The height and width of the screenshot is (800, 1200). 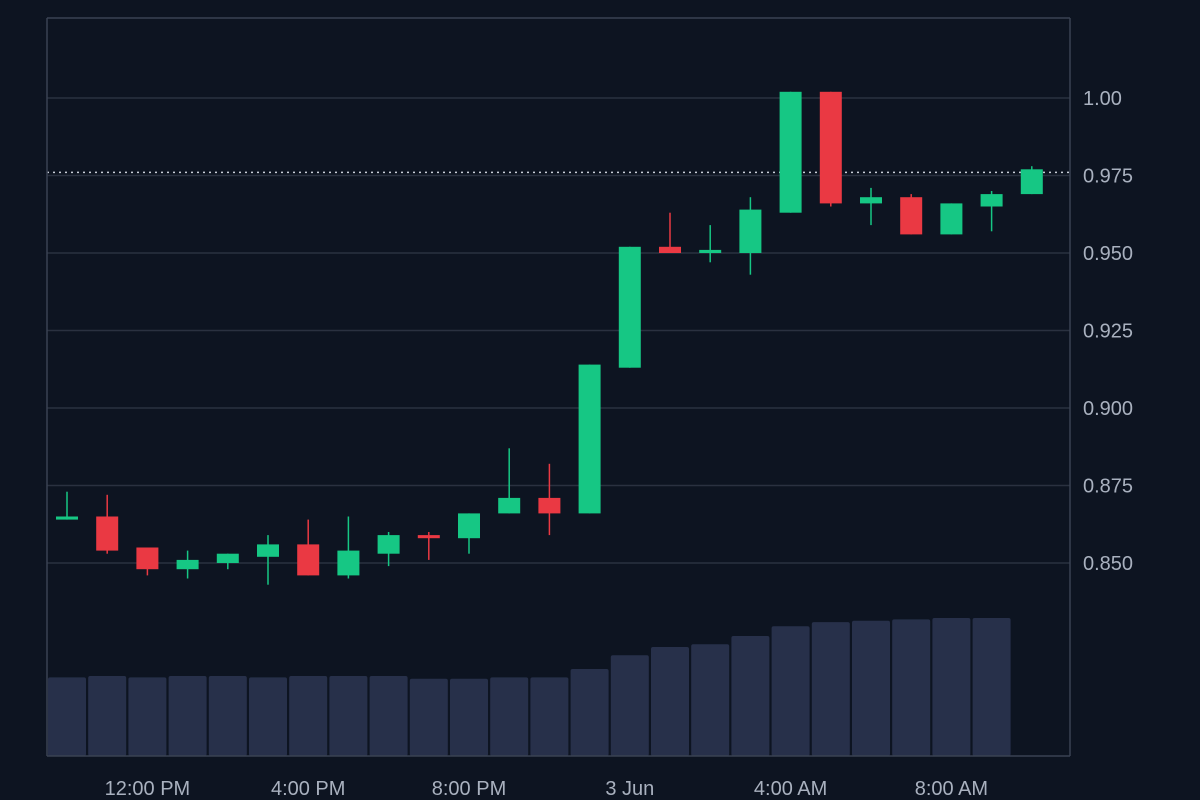 I want to click on x-tick-label: 4:00 PM, so click(x=308, y=789).